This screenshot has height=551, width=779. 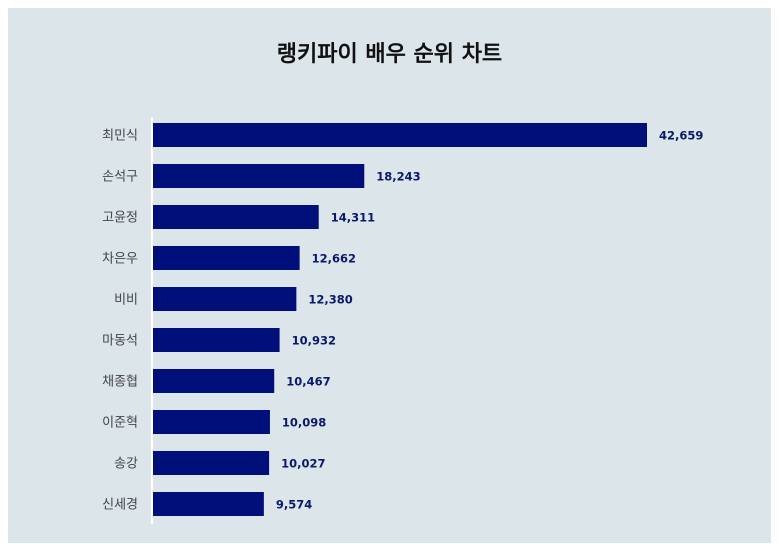 I want to click on value-label: 9,574, so click(x=294, y=505).